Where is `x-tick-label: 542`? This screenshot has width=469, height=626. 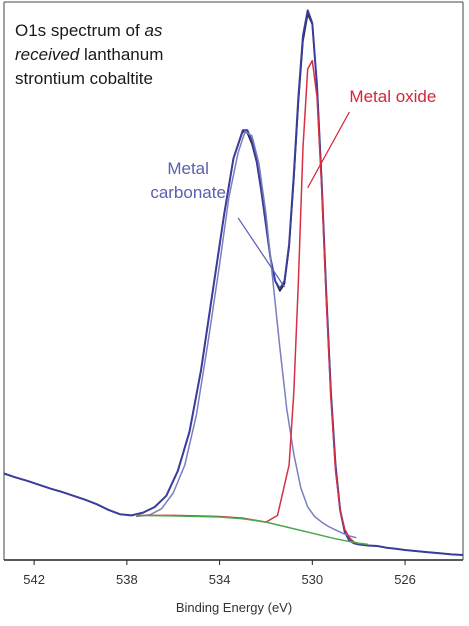
x-tick-label: 542 is located at coordinates (34, 579).